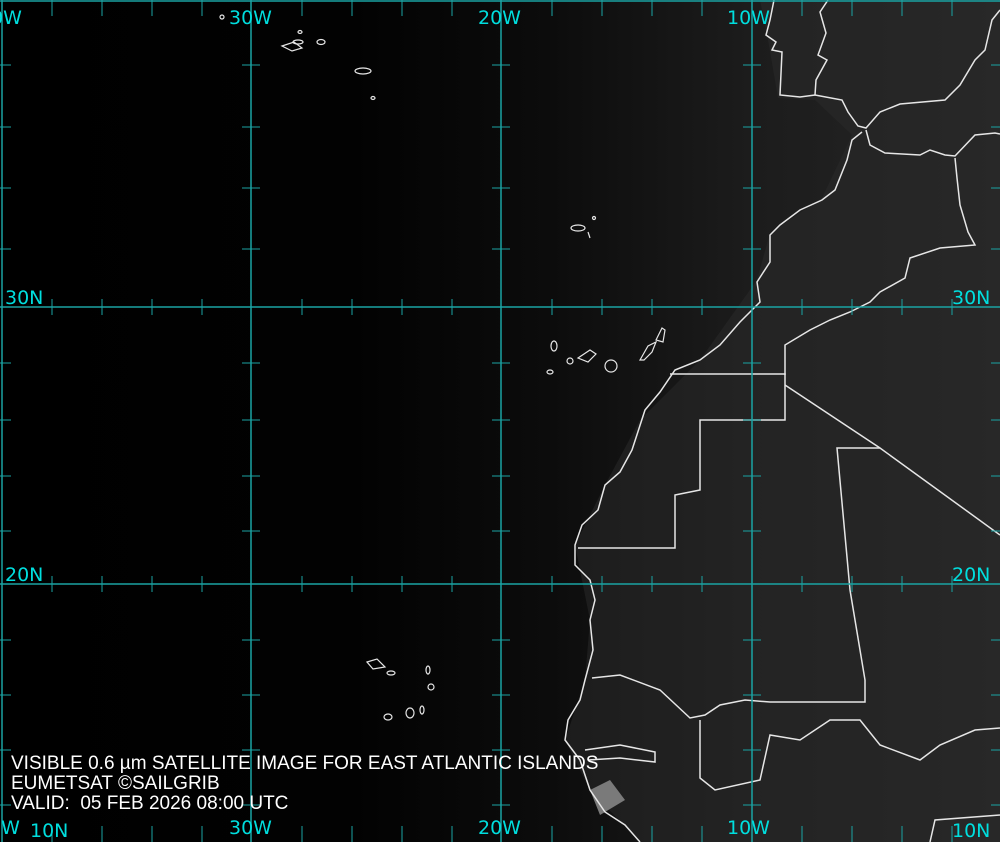  Describe the element at coordinates (882, 64) in the screenshot. I see `iberia-coast` at that location.